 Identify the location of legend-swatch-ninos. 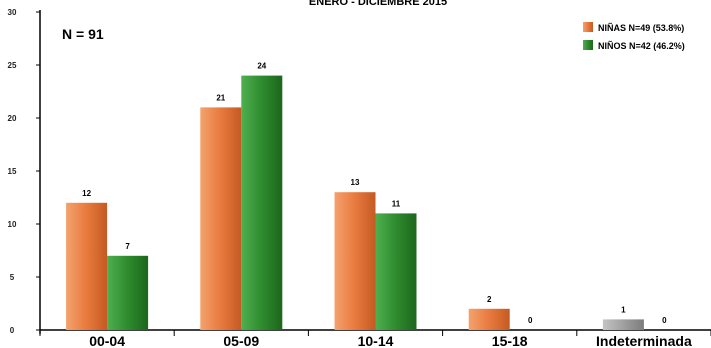
(588, 45).